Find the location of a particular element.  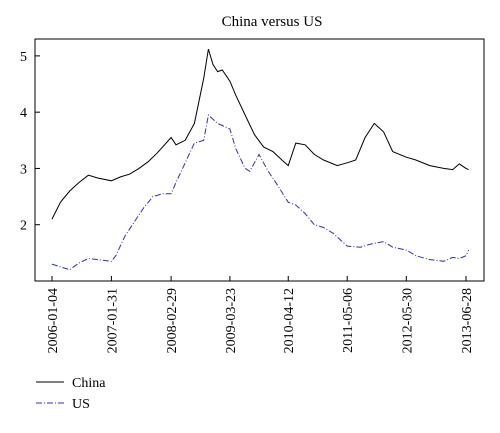

x-tick-label: 2013-06-28 is located at coordinates (467, 320).